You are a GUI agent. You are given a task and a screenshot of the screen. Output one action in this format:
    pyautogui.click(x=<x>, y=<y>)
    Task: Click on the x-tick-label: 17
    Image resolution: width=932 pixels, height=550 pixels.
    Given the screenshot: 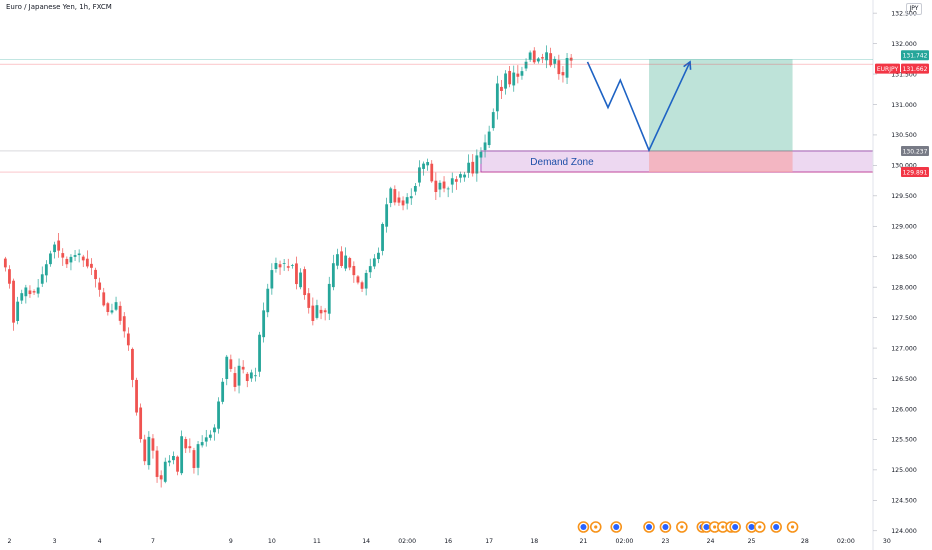 What is the action you would take?
    pyautogui.click(x=489, y=541)
    